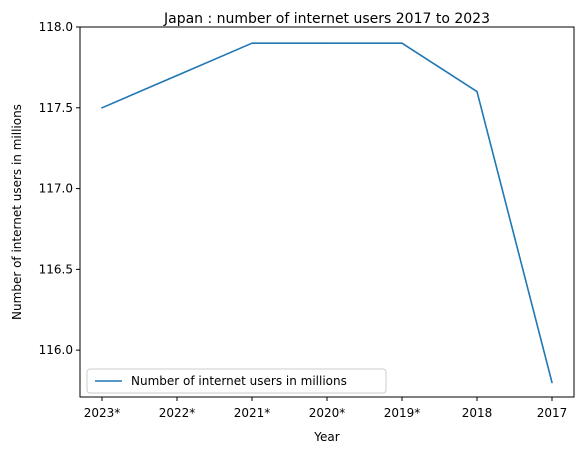 Image resolution: width=585 pixels, height=455 pixels. I want to click on x-tick-label: 2023*, so click(102, 413).